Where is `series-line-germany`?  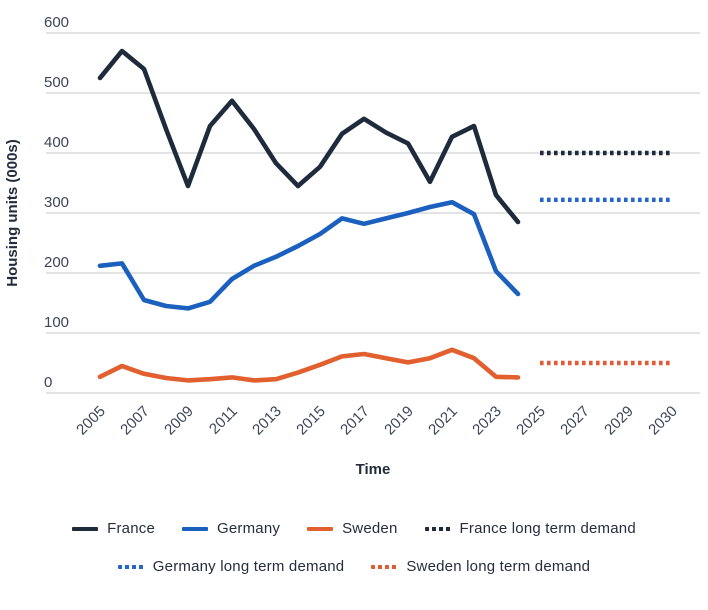 series-line-germany is located at coordinates (309, 255).